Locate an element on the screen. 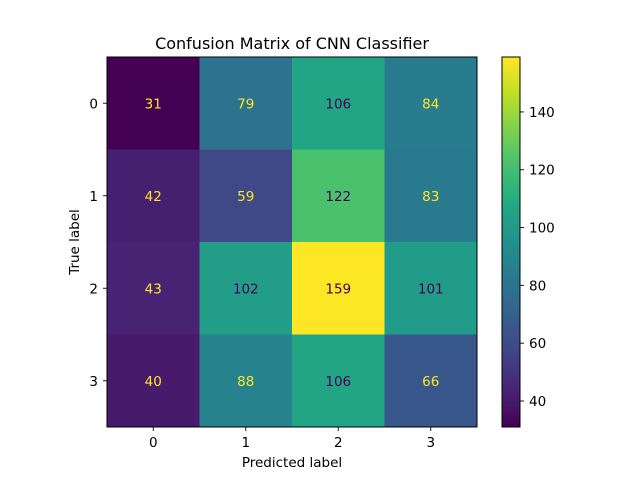  x-axis-label: Predicted label is located at coordinates (292, 463).